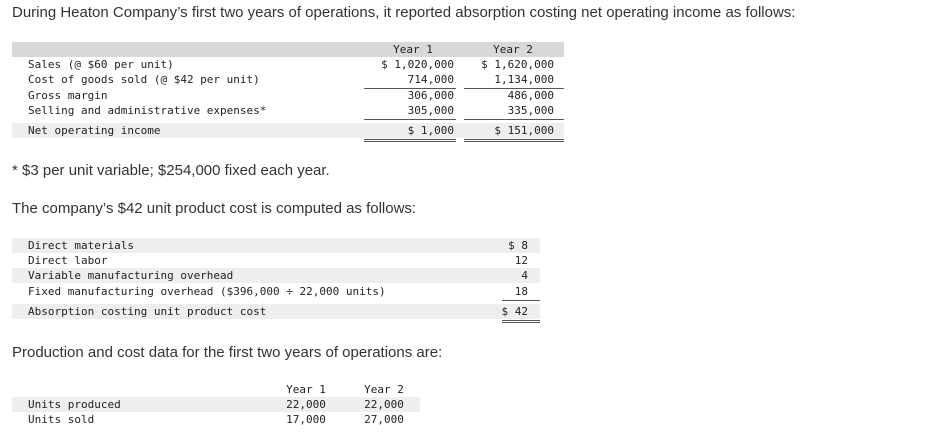 The image size is (947, 445). What do you see at coordinates (94, 130) in the screenshot?
I see `row-label: Net operating income` at bounding box center [94, 130].